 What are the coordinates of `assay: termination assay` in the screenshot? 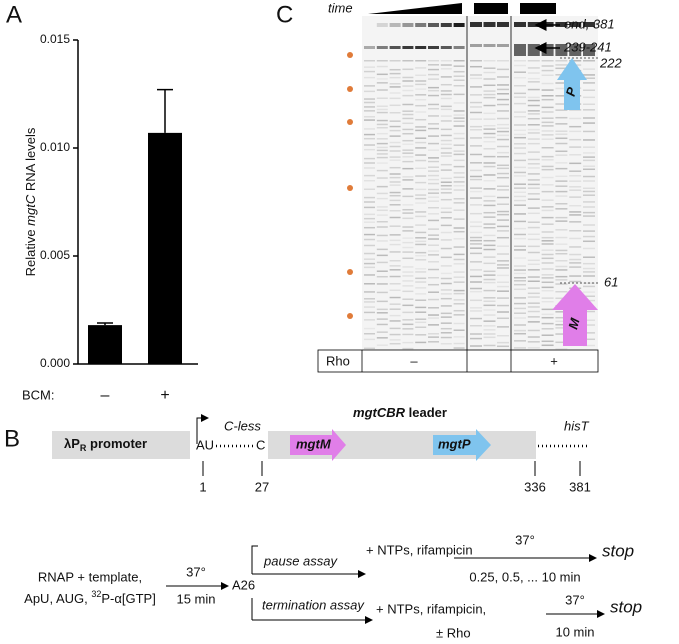 It's located at (313, 604).